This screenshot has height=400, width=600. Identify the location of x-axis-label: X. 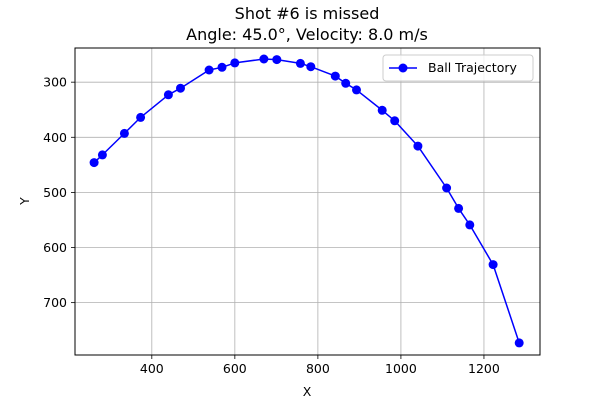
(307, 391).